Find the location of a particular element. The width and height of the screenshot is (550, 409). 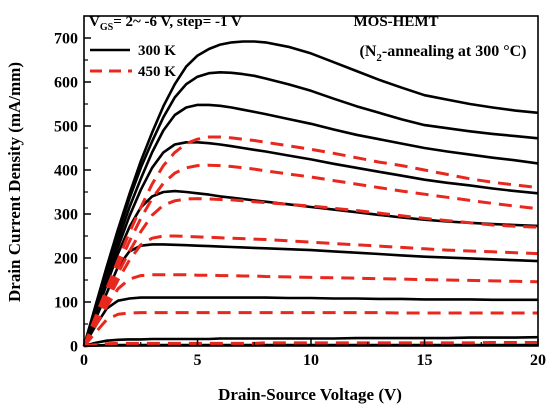

vgs-annotation-sub: GS is located at coordinates (107, 27).